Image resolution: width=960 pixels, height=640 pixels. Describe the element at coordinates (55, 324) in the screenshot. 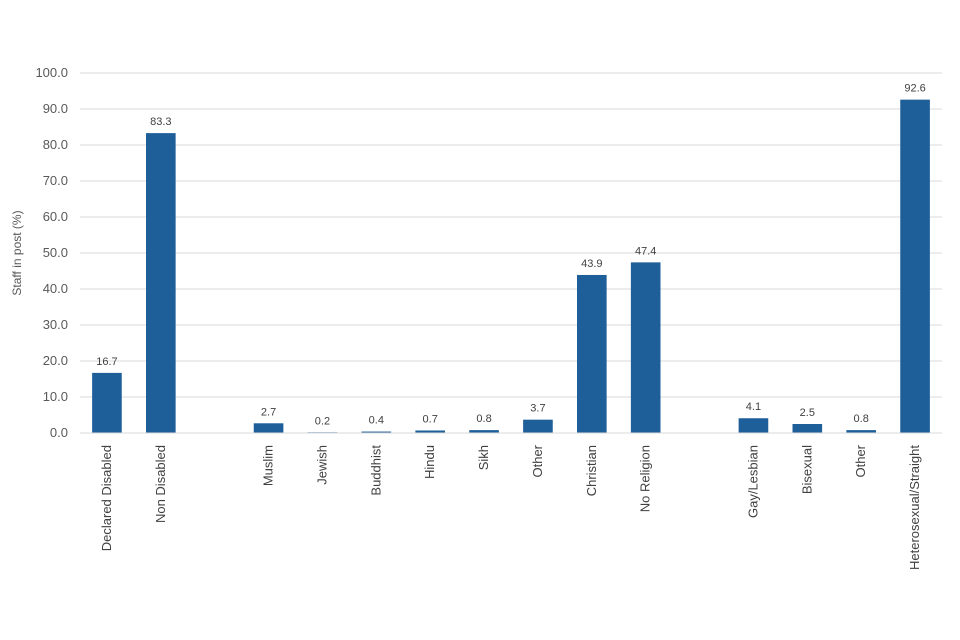

I see `y-tick-label: 30.0` at that location.